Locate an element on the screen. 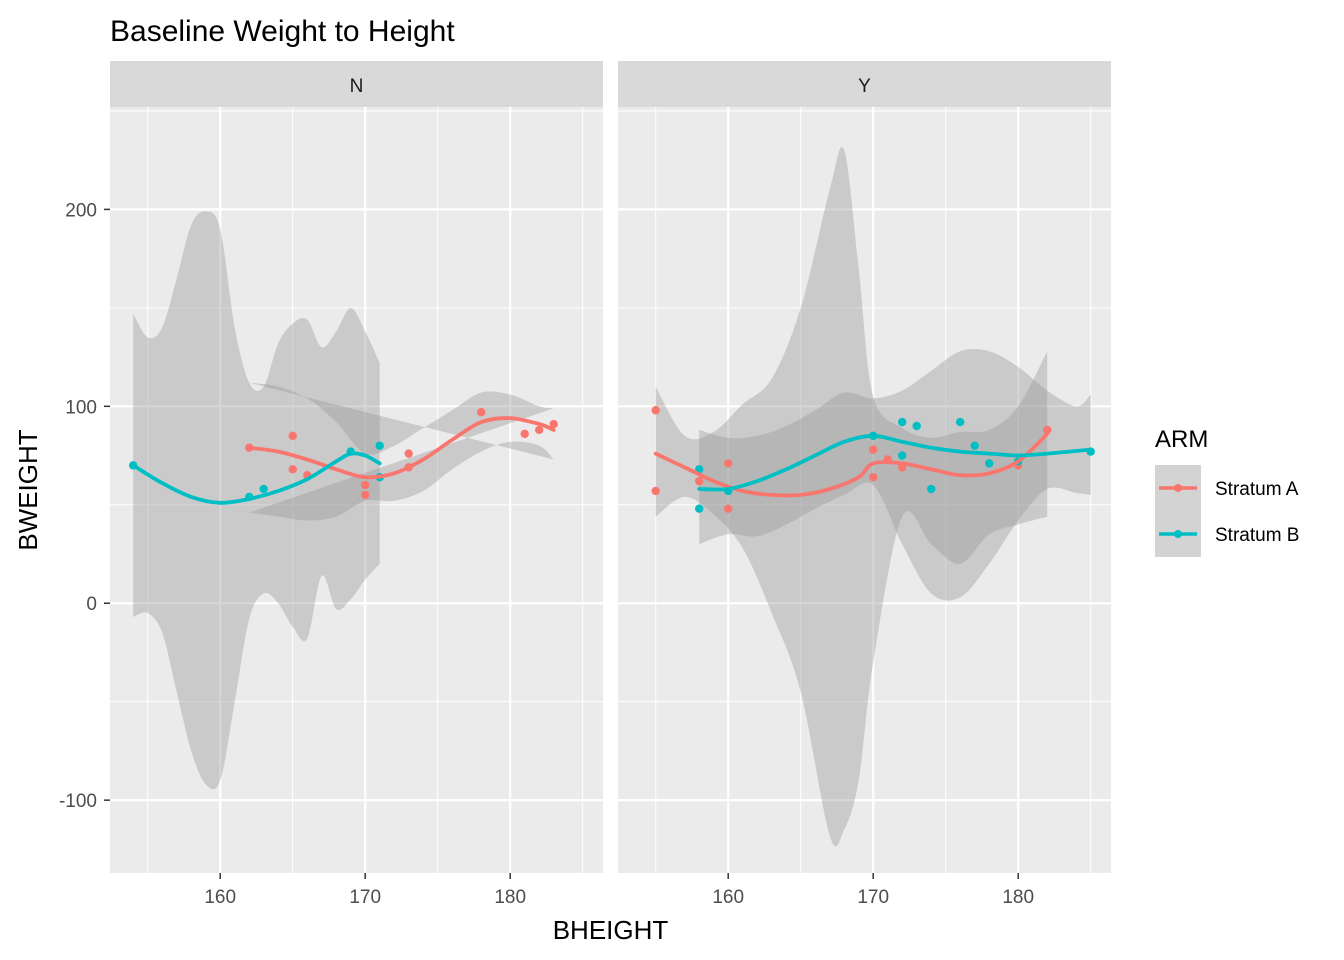 The image size is (1344, 960). legend-key-point-stratum-a is located at coordinates (1178, 488).